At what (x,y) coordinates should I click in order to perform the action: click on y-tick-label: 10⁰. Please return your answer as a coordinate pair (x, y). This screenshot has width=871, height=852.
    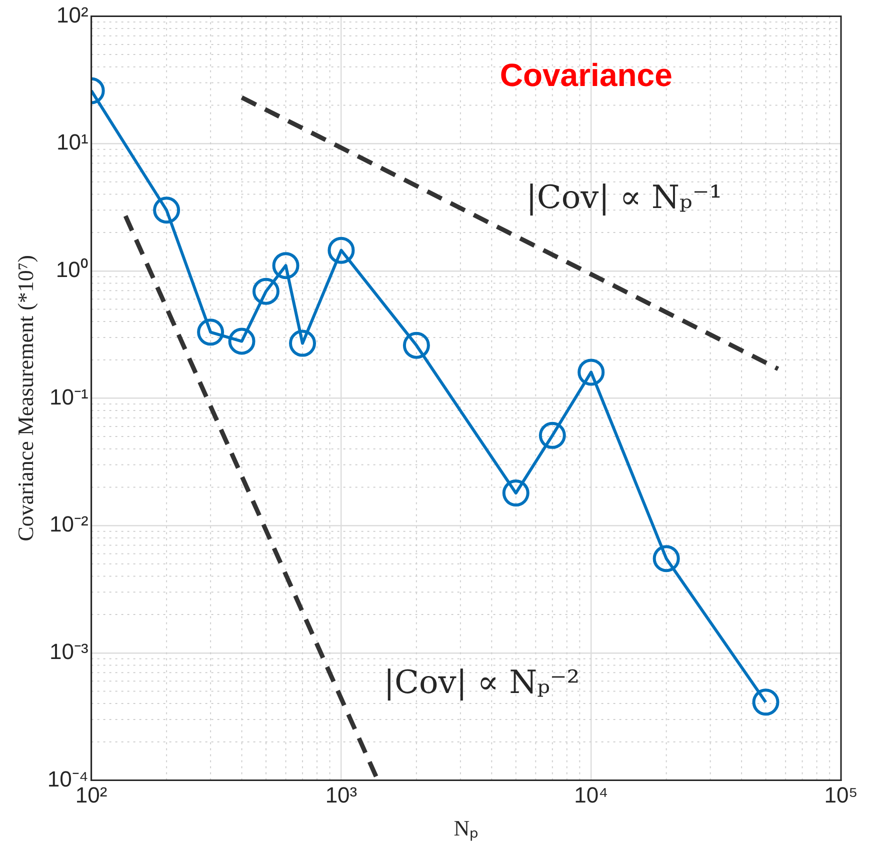
    Looking at the image, I should click on (72, 269).